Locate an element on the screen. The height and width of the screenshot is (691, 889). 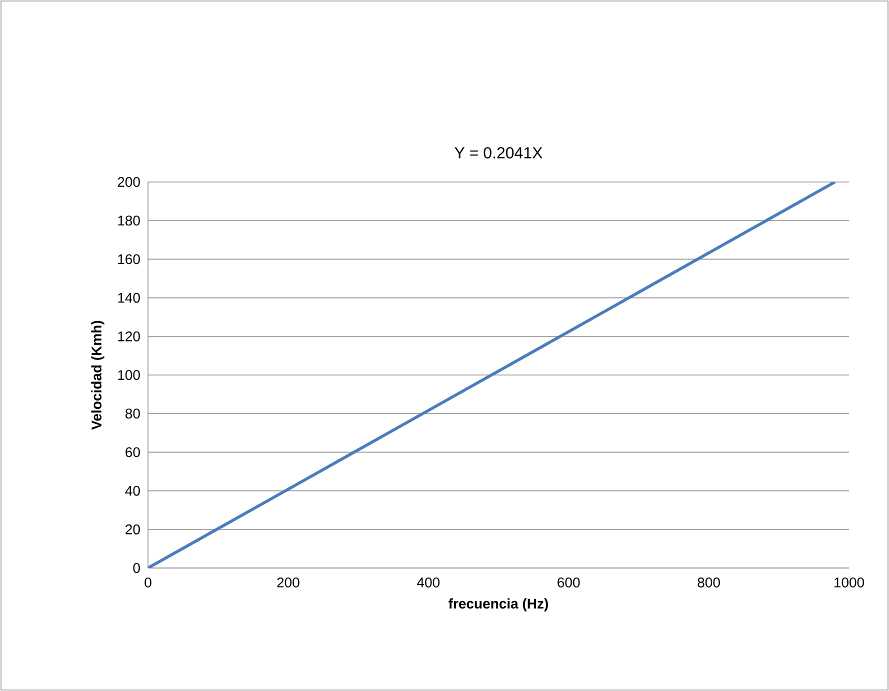
x-tick-label: 1000 is located at coordinates (849, 583).